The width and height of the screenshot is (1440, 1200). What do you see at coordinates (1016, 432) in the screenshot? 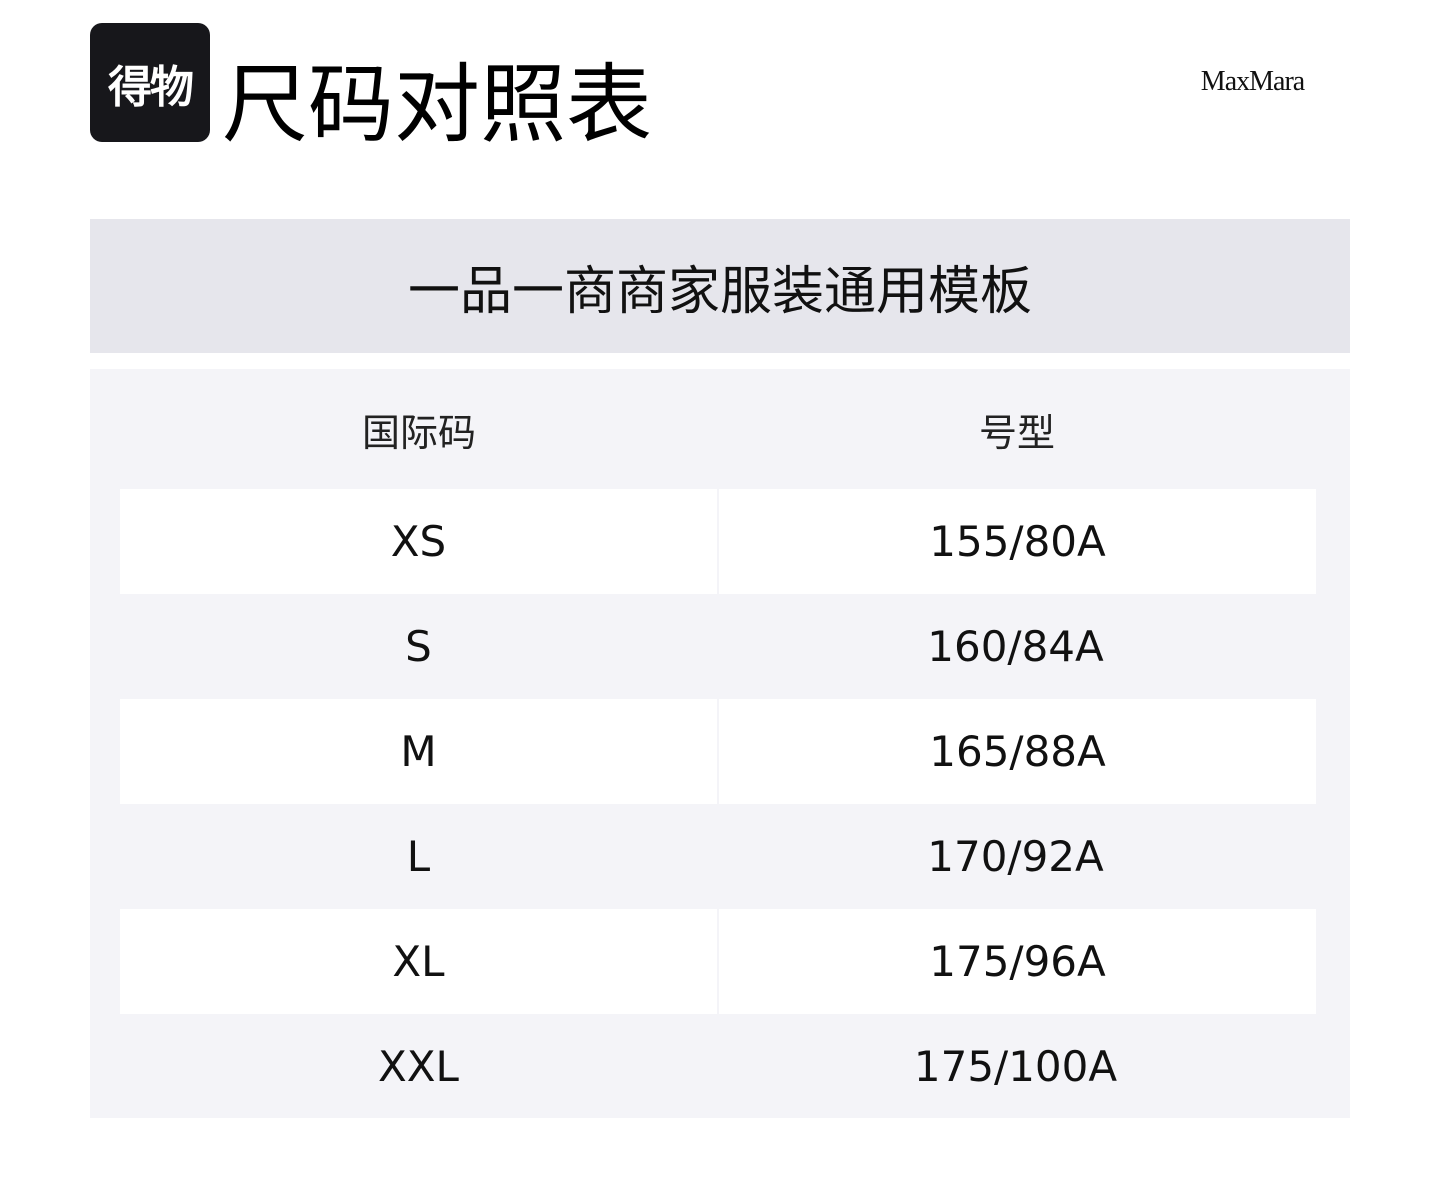
I see `column-header-body-size: 号型` at bounding box center [1016, 432].